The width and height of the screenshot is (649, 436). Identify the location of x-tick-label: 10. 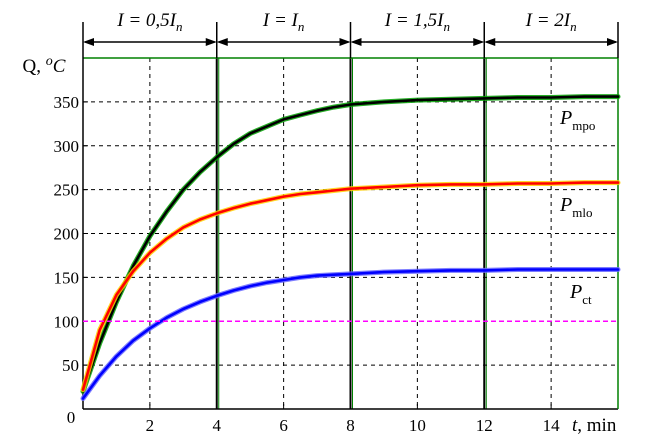
(417, 425).